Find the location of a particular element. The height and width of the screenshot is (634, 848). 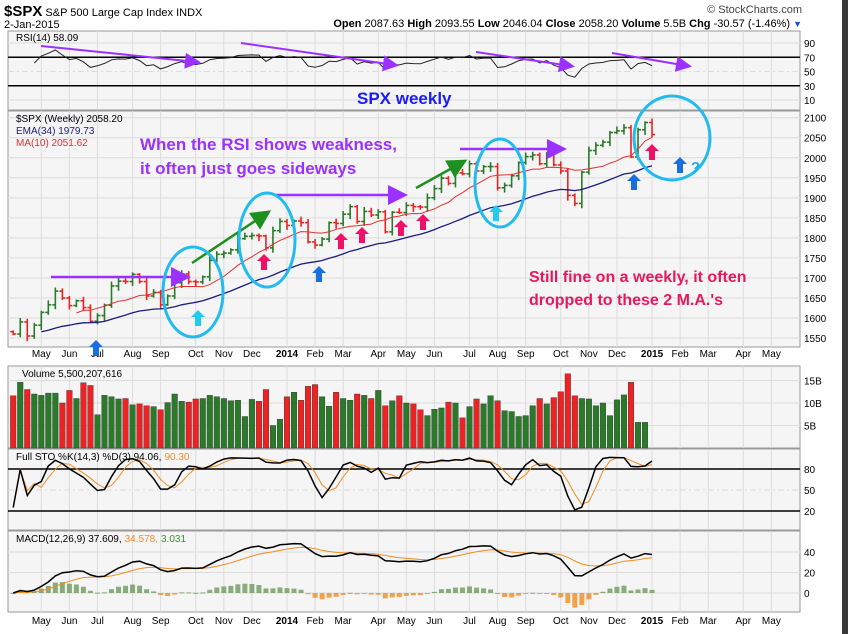

low-value: 2046.04 is located at coordinates (522, 24).